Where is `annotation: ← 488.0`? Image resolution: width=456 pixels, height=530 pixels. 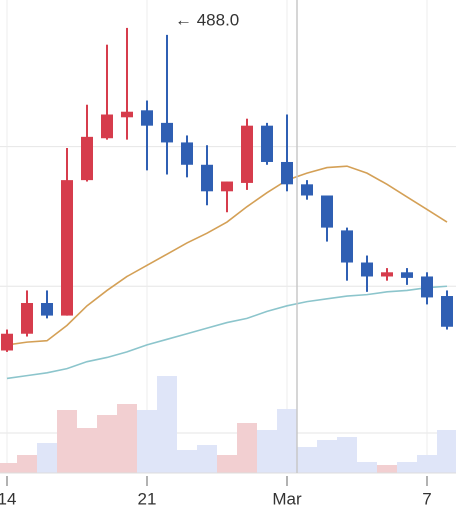
annotation: ← 488.0 is located at coordinates (207, 19).